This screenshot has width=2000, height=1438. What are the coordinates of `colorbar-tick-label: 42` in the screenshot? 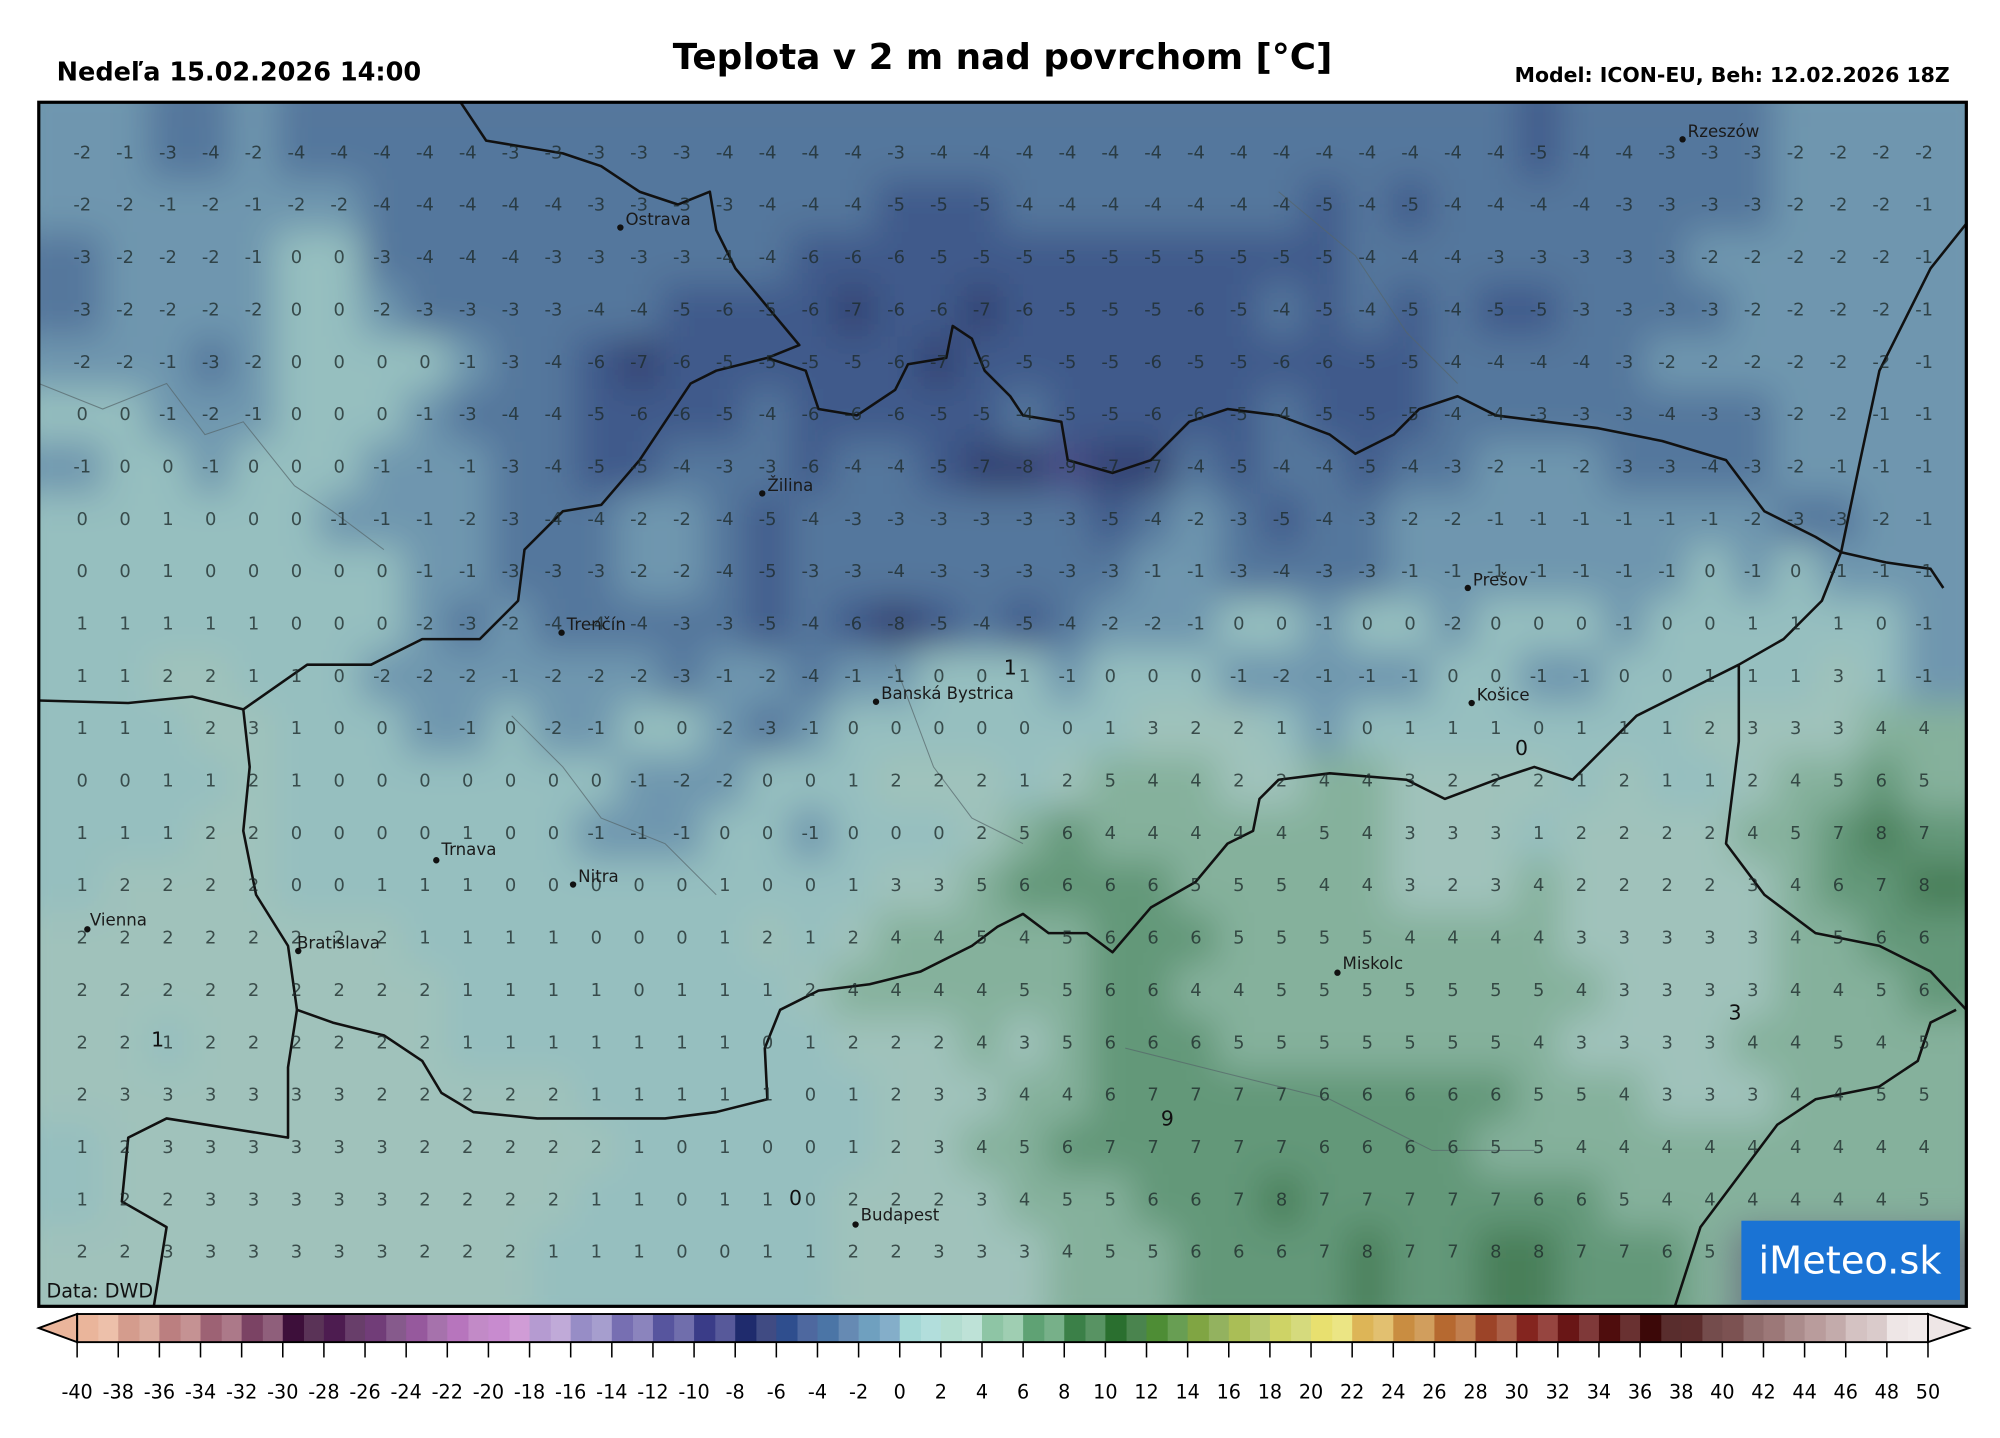 It's located at (1763, 1391).